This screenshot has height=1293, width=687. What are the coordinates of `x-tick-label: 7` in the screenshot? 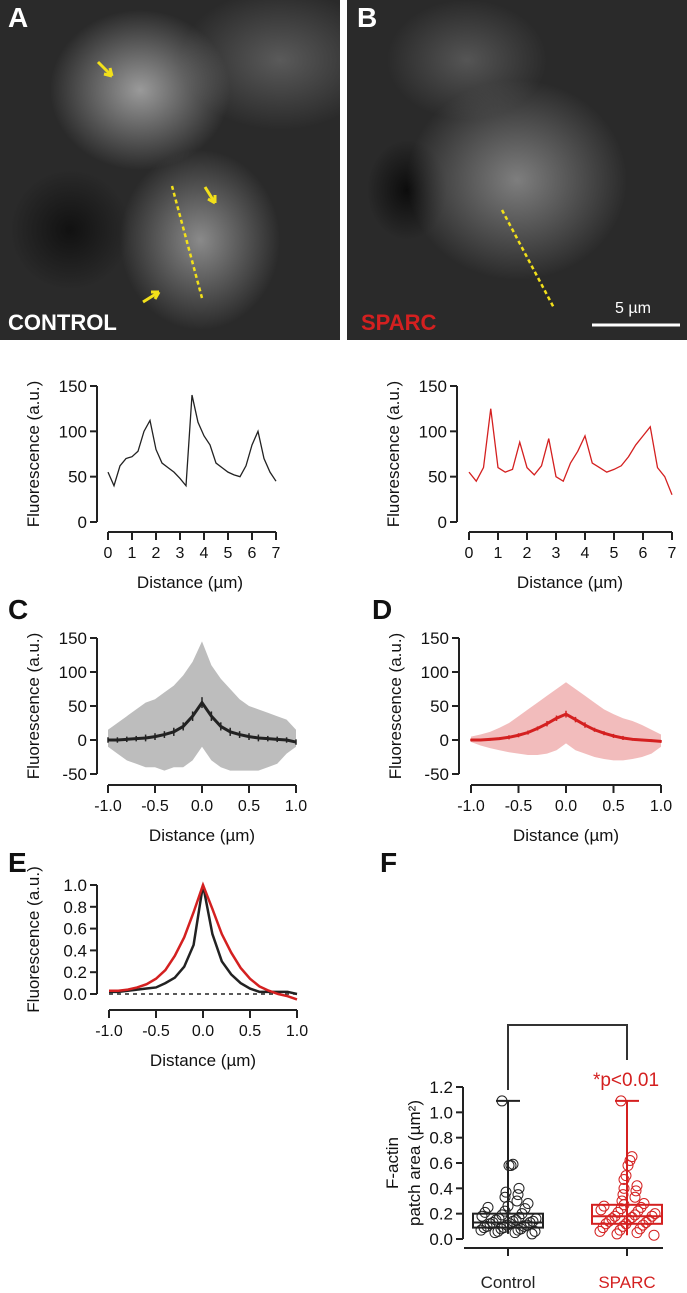 It's located at (672, 553).